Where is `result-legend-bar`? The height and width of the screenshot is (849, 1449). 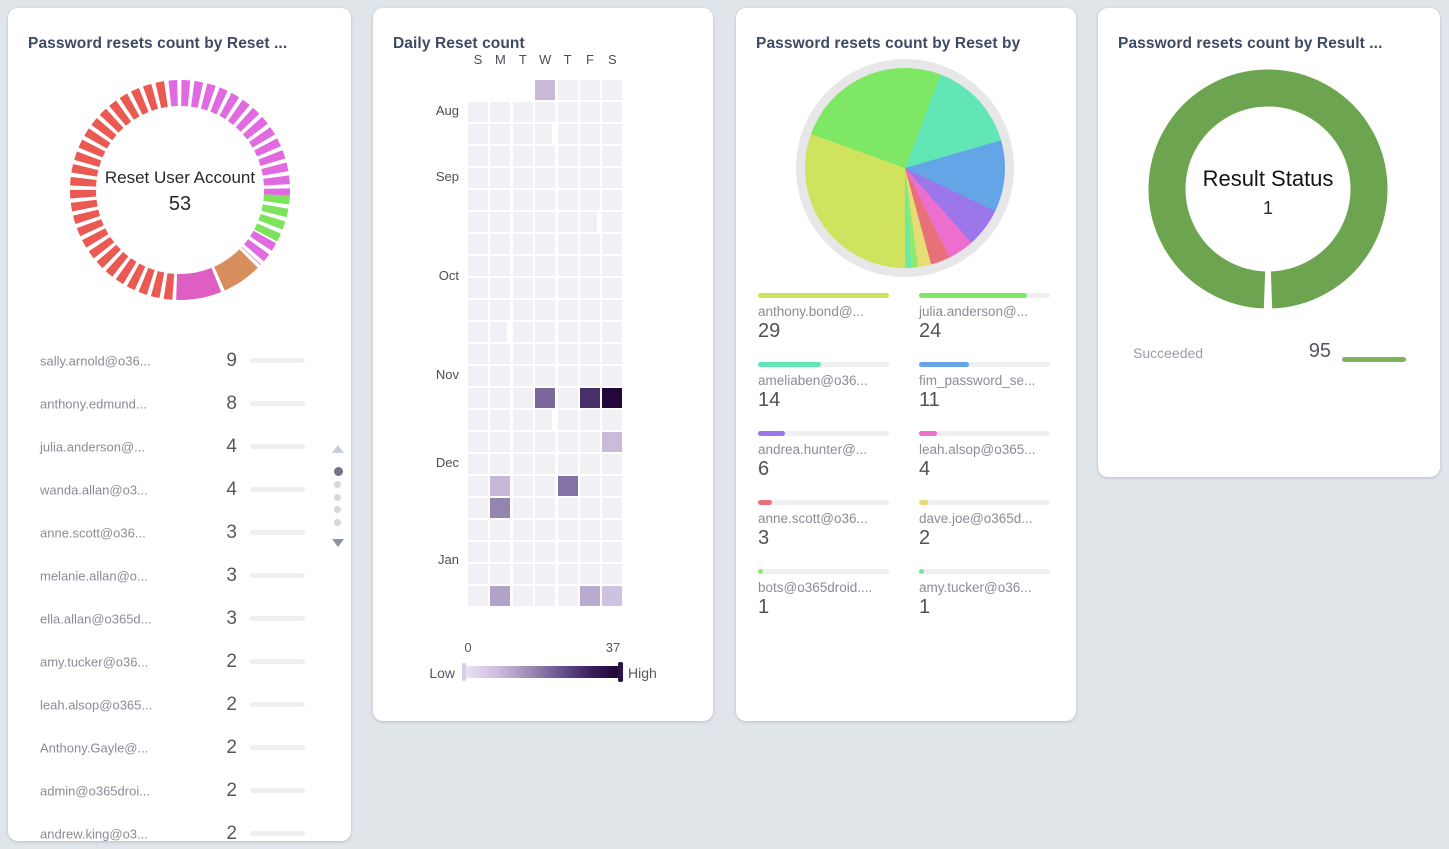
result-legend-bar is located at coordinates (1374, 359).